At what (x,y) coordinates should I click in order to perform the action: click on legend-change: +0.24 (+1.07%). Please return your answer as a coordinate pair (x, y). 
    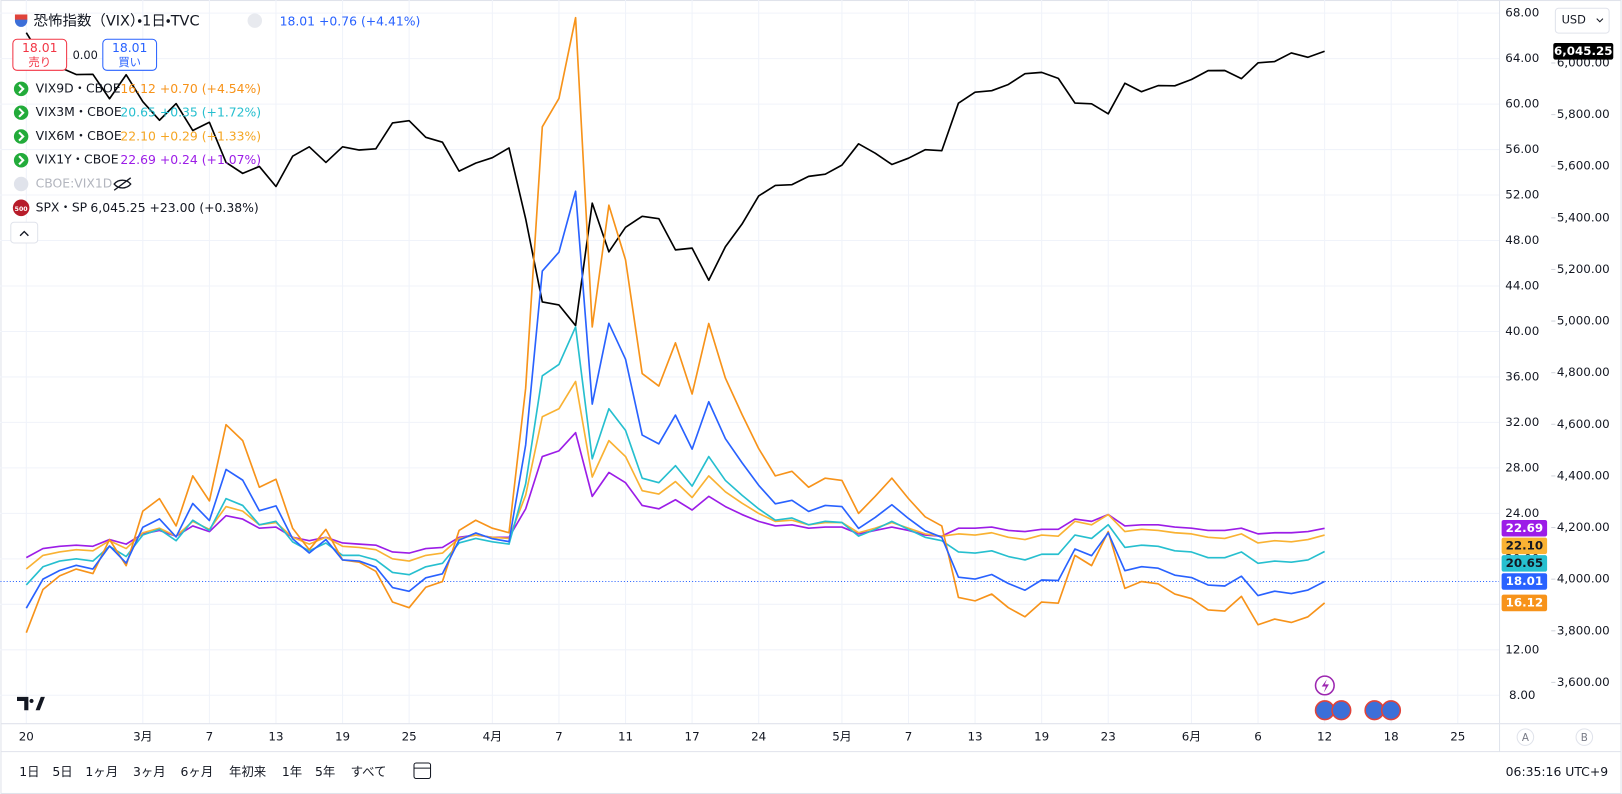
    Looking at the image, I should click on (210, 159).